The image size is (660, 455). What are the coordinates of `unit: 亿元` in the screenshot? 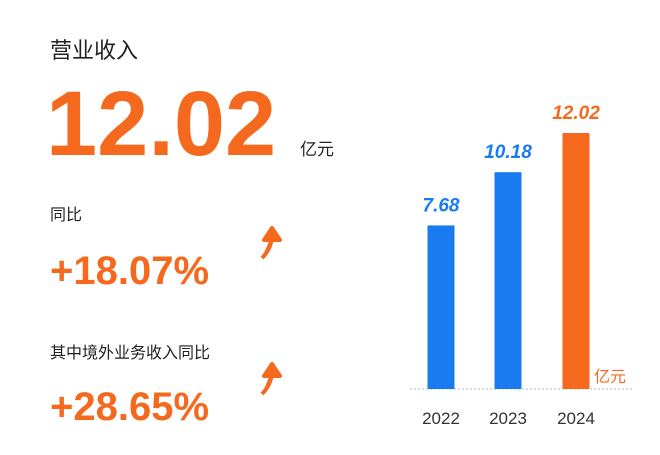 It's located at (317, 150).